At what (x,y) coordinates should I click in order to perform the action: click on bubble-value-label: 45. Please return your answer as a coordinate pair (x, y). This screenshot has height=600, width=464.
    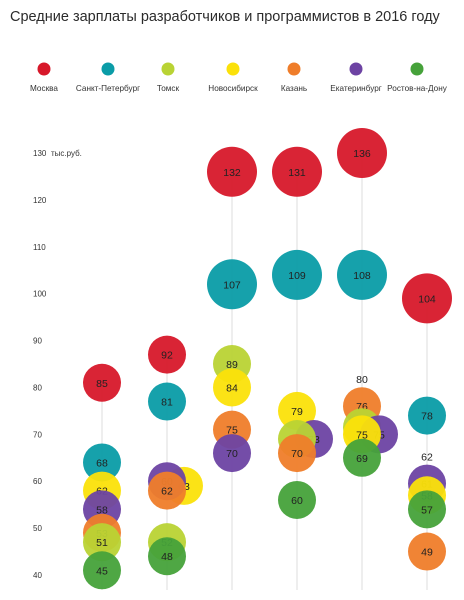
    Looking at the image, I should click on (102, 571).